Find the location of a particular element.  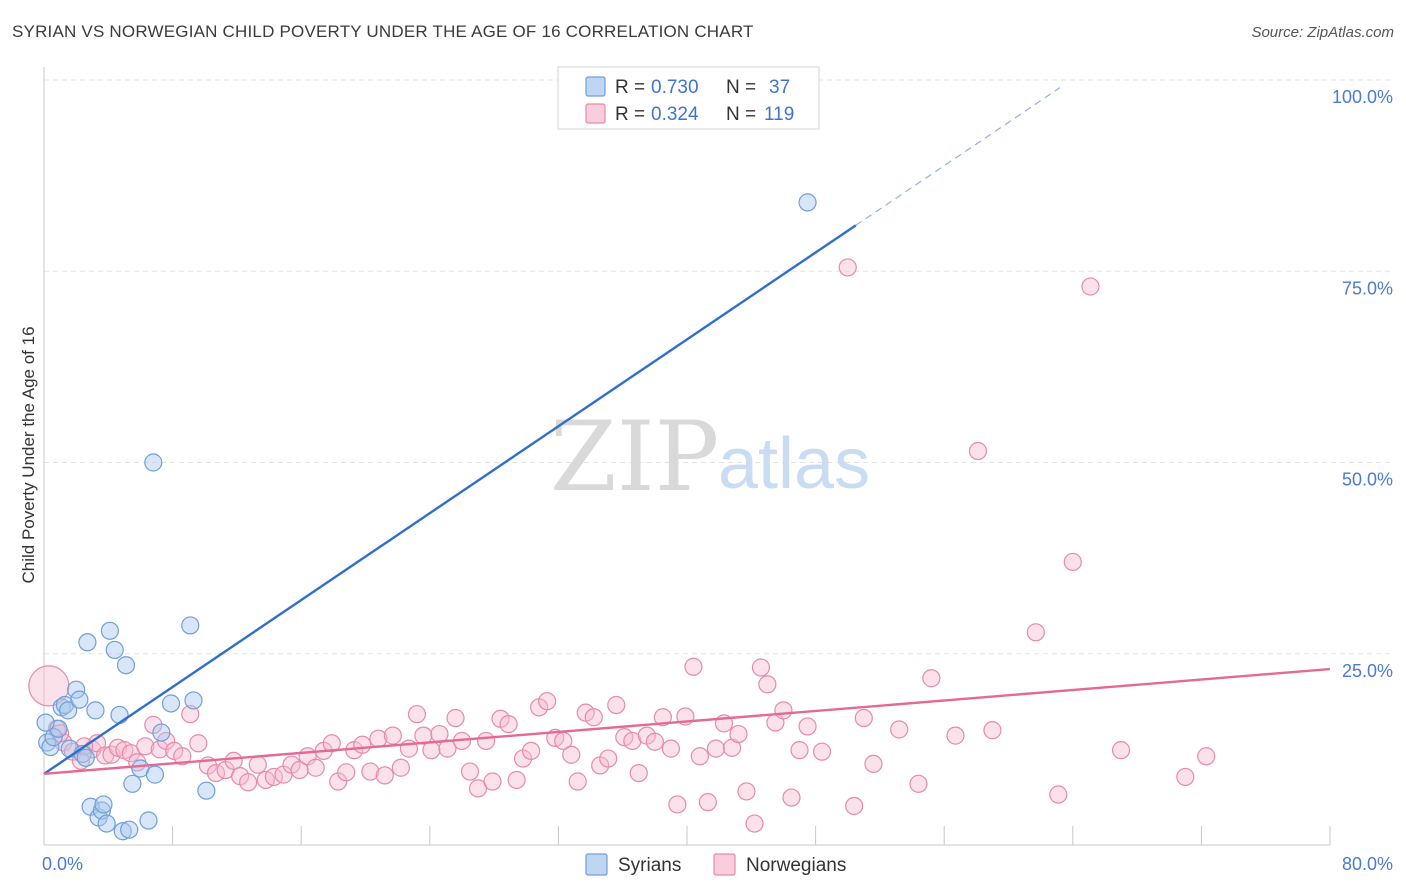

legend-n-label-syrians: N = is located at coordinates (741, 87).